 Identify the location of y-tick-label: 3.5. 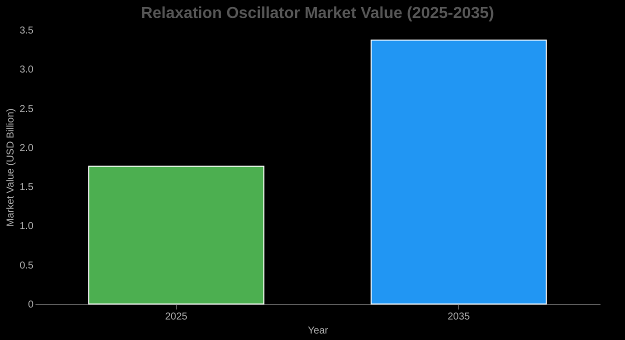
(27, 31).